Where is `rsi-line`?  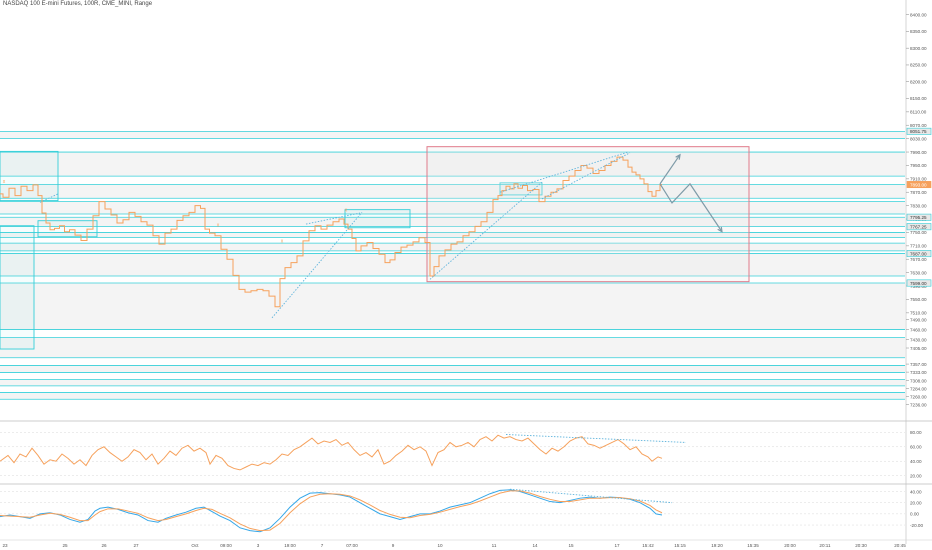 rsi-line is located at coordinates (331, 452).